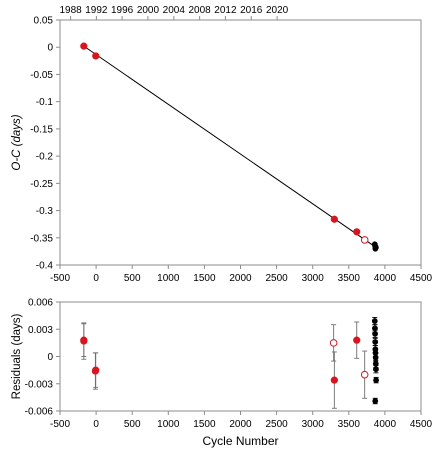 This screenshot has width=435, height=454. What do you see at coordinates (41, 129) in the screenshot?
I see `y-tick-label: -0.15` at bounding box center [41, 129].